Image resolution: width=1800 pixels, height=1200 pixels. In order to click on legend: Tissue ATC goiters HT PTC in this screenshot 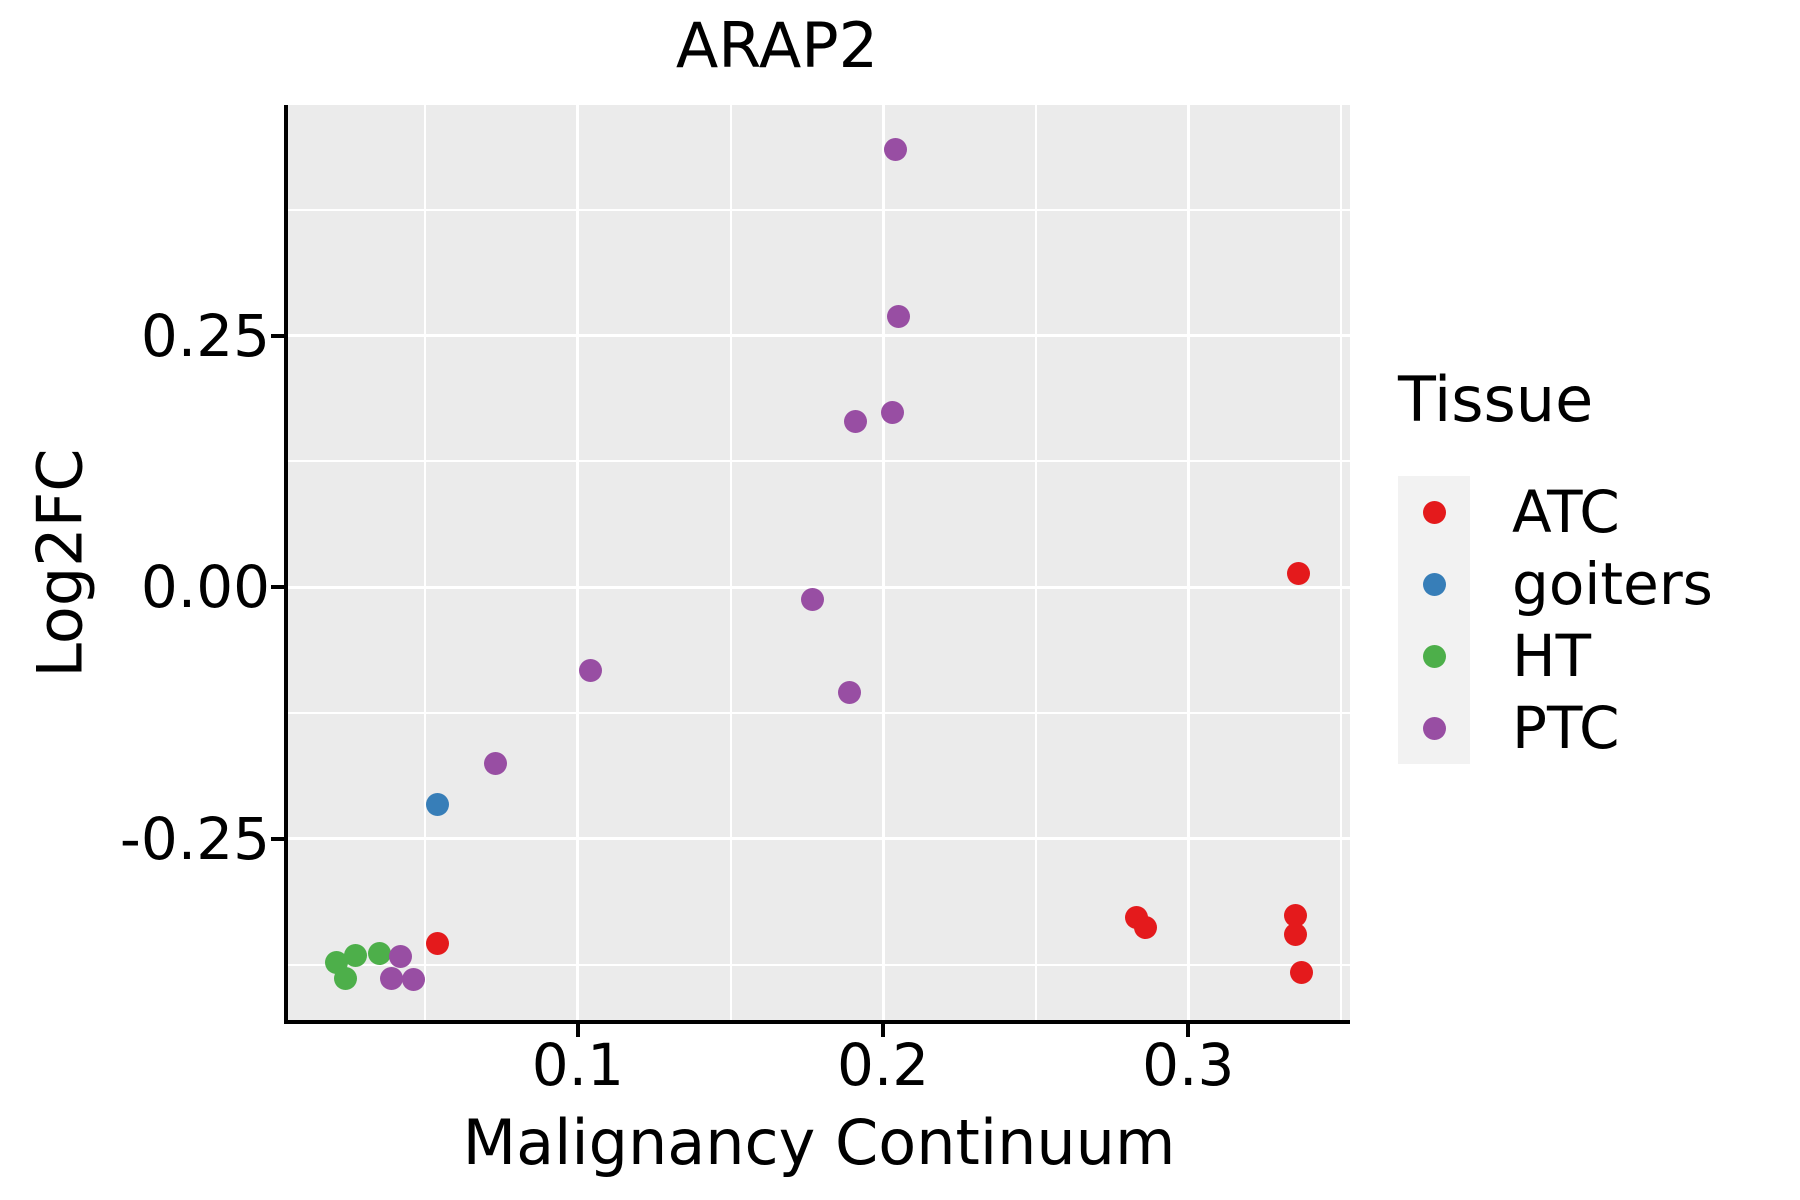, I will do `click(1555, 562)`.